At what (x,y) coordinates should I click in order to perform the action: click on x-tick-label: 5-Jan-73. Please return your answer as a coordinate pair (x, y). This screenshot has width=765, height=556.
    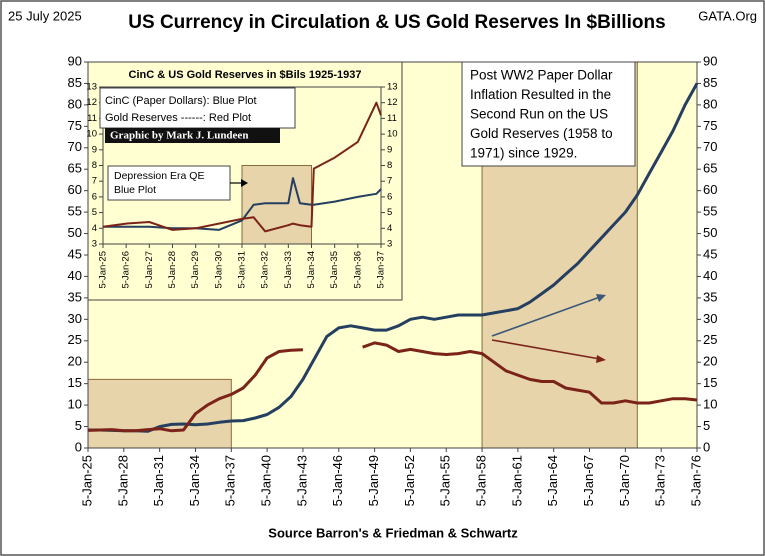
    Looking at the image, I should click on (660, 480).